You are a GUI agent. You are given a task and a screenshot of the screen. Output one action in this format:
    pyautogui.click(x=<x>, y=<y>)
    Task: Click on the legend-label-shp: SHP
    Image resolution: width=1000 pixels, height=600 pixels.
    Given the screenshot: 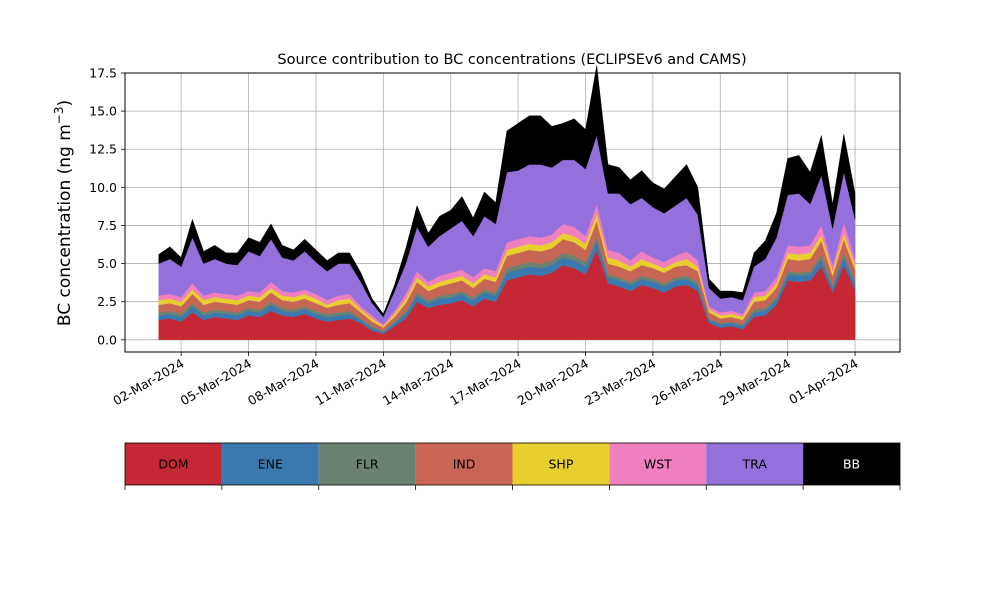 What is the action you would take?
    pyautogui.click(x=561, y=464)
    